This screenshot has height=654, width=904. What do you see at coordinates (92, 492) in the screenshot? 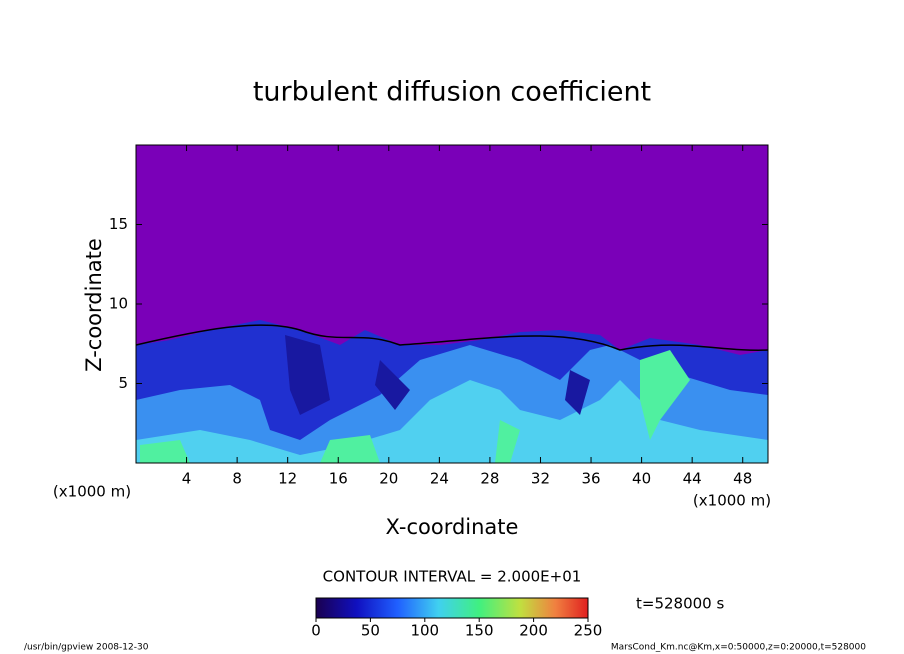
I see `y-unit: (x1000 m)` at bounding box center [92, 492].